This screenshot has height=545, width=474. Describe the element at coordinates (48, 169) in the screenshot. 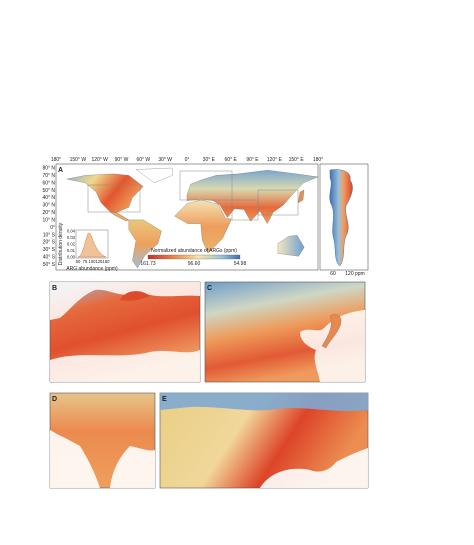

I see `latitude-label: 80° N` at that location.